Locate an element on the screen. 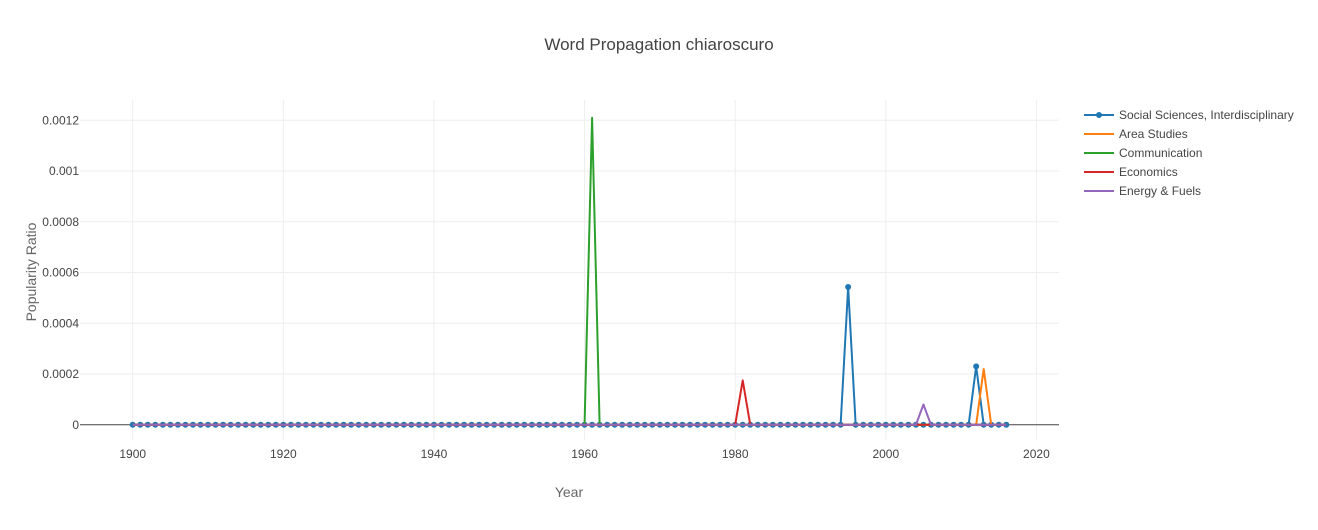  legend-label: Communication is located at coordinates (1160, 153).